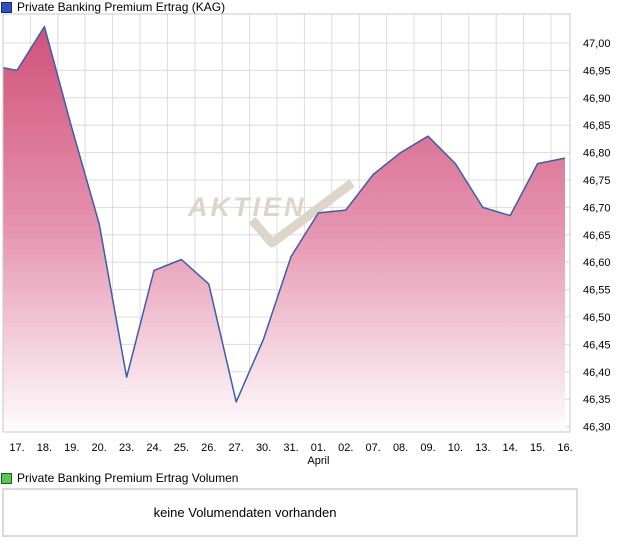 This screenshot has height=546, width=620. Describe the element at coordinates (597, 126) in the screenshot. I see `y-tick-label: 46,85` at that location.